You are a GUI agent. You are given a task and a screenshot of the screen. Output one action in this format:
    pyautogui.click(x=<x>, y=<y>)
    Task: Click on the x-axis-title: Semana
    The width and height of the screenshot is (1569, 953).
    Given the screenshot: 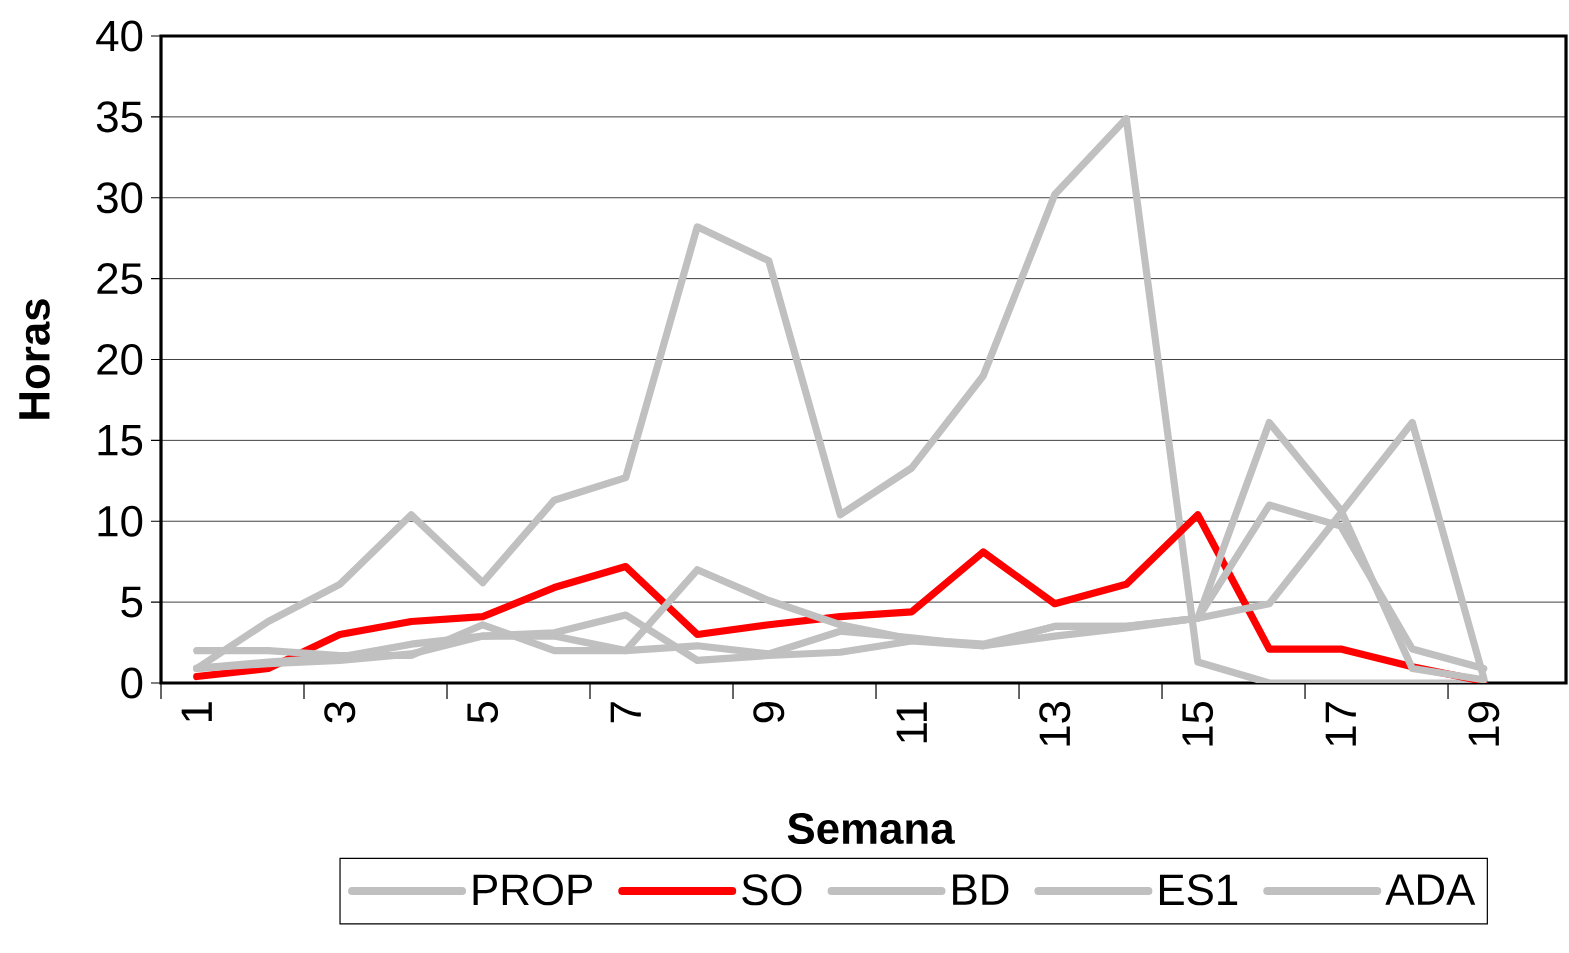 What is the action you would take?
    pyautogui.click(x=871, y=829)
    